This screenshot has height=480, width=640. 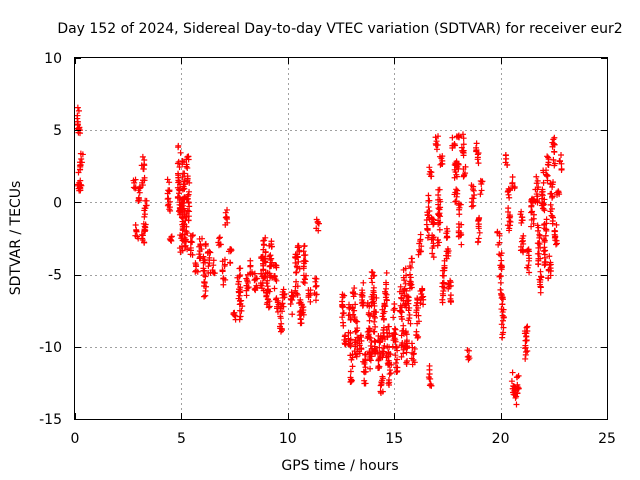 I want to click on y-tick-label: -10, so click(x=50, y=348).